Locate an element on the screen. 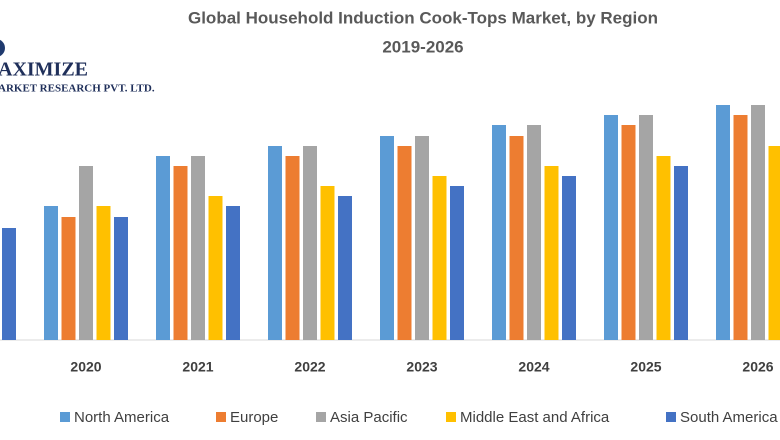 The height and width of the screenshot is (440, 780). x-tick-label: 2026 is located at coordinates (757, 367).